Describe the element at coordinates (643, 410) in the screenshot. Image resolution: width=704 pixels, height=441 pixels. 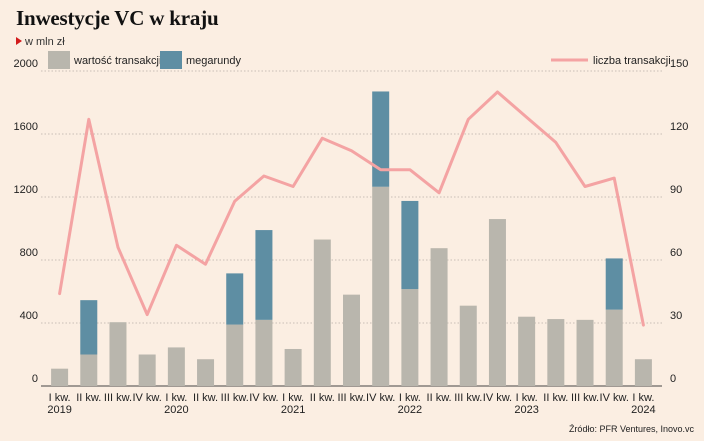
I see `x-year-label: 2024` at that location.